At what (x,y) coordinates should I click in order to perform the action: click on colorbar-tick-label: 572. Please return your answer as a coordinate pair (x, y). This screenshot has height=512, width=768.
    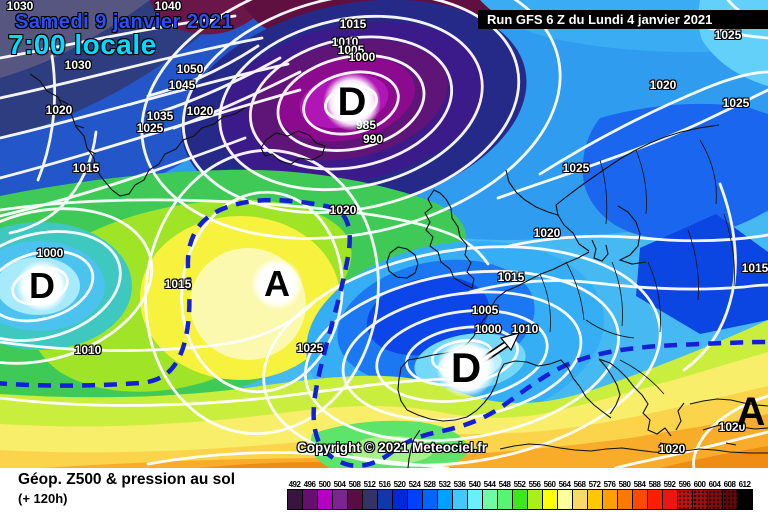
    Looking at the image, I should click on (594, 484).